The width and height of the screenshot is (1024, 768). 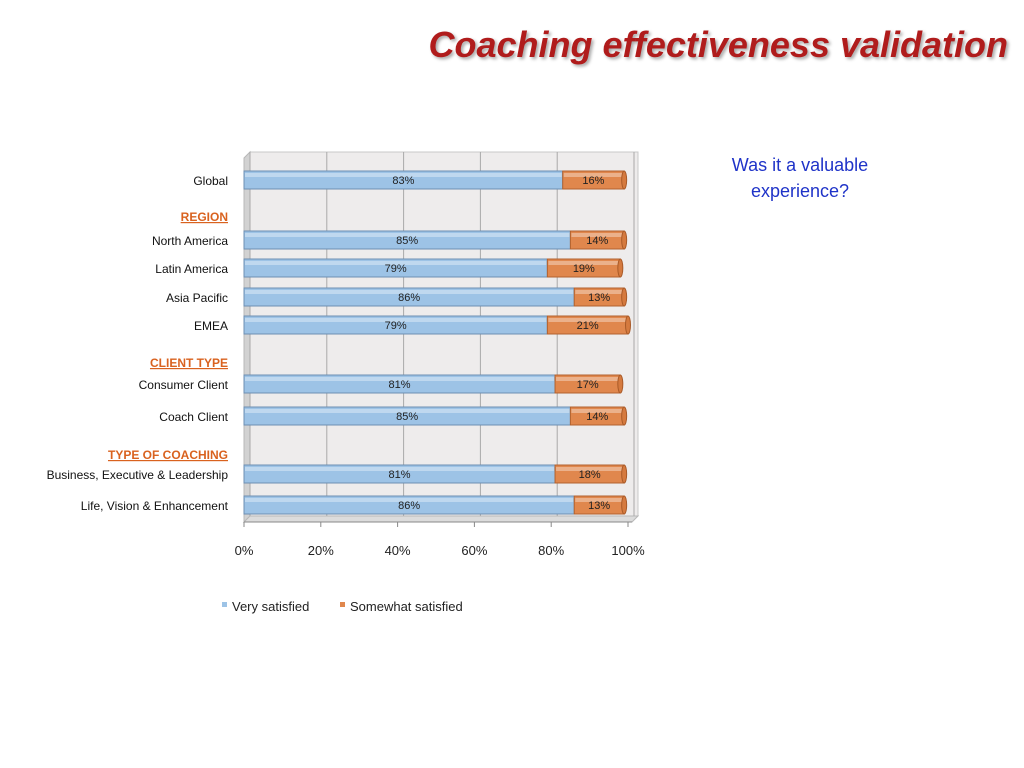 I want to click on data-label: 17%, so click(x=588, y=385).